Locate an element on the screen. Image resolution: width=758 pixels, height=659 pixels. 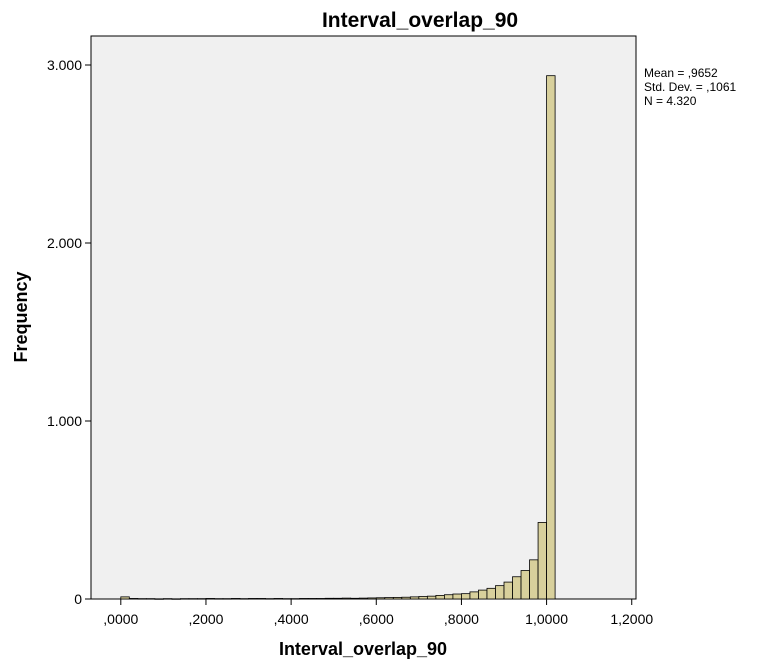
stats-std-dev: Std. Dev. = ,1061 is located at coordinates (690, 87).